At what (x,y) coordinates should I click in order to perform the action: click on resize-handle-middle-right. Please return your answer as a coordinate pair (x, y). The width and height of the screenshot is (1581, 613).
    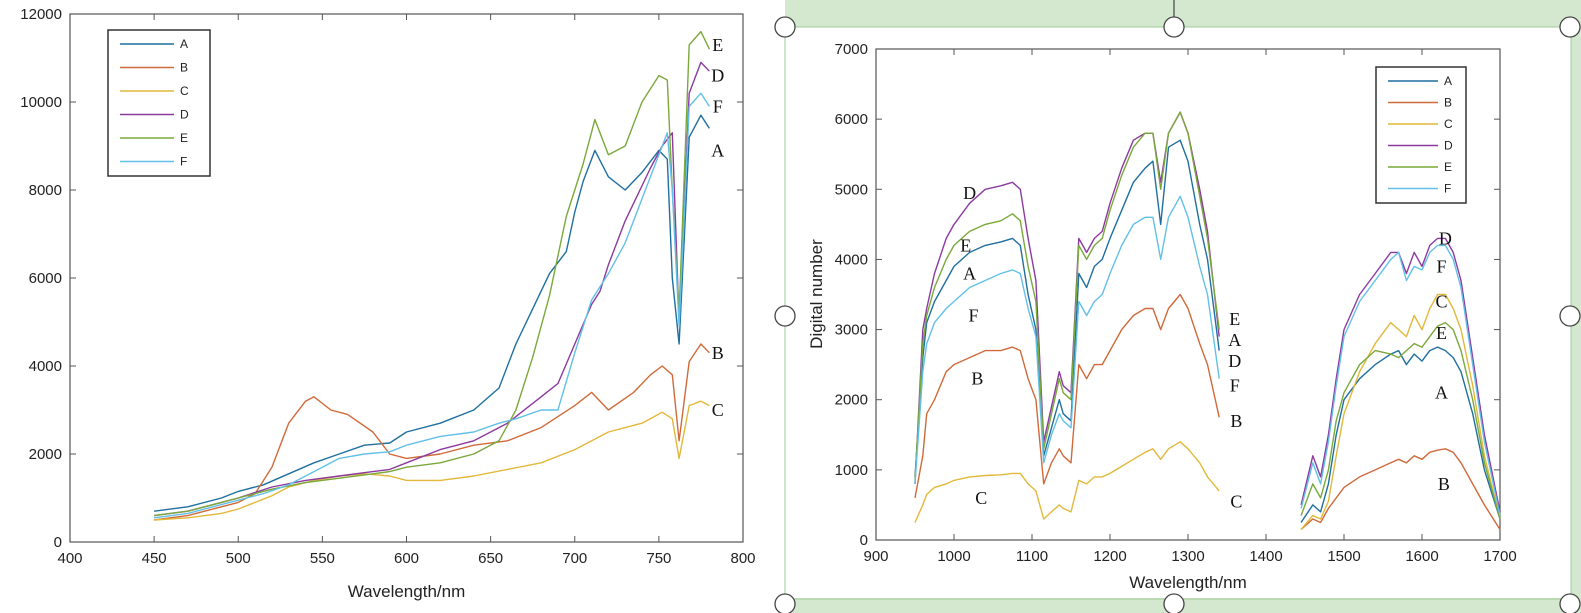
    Looking at the image, I should click on (1570, 316).